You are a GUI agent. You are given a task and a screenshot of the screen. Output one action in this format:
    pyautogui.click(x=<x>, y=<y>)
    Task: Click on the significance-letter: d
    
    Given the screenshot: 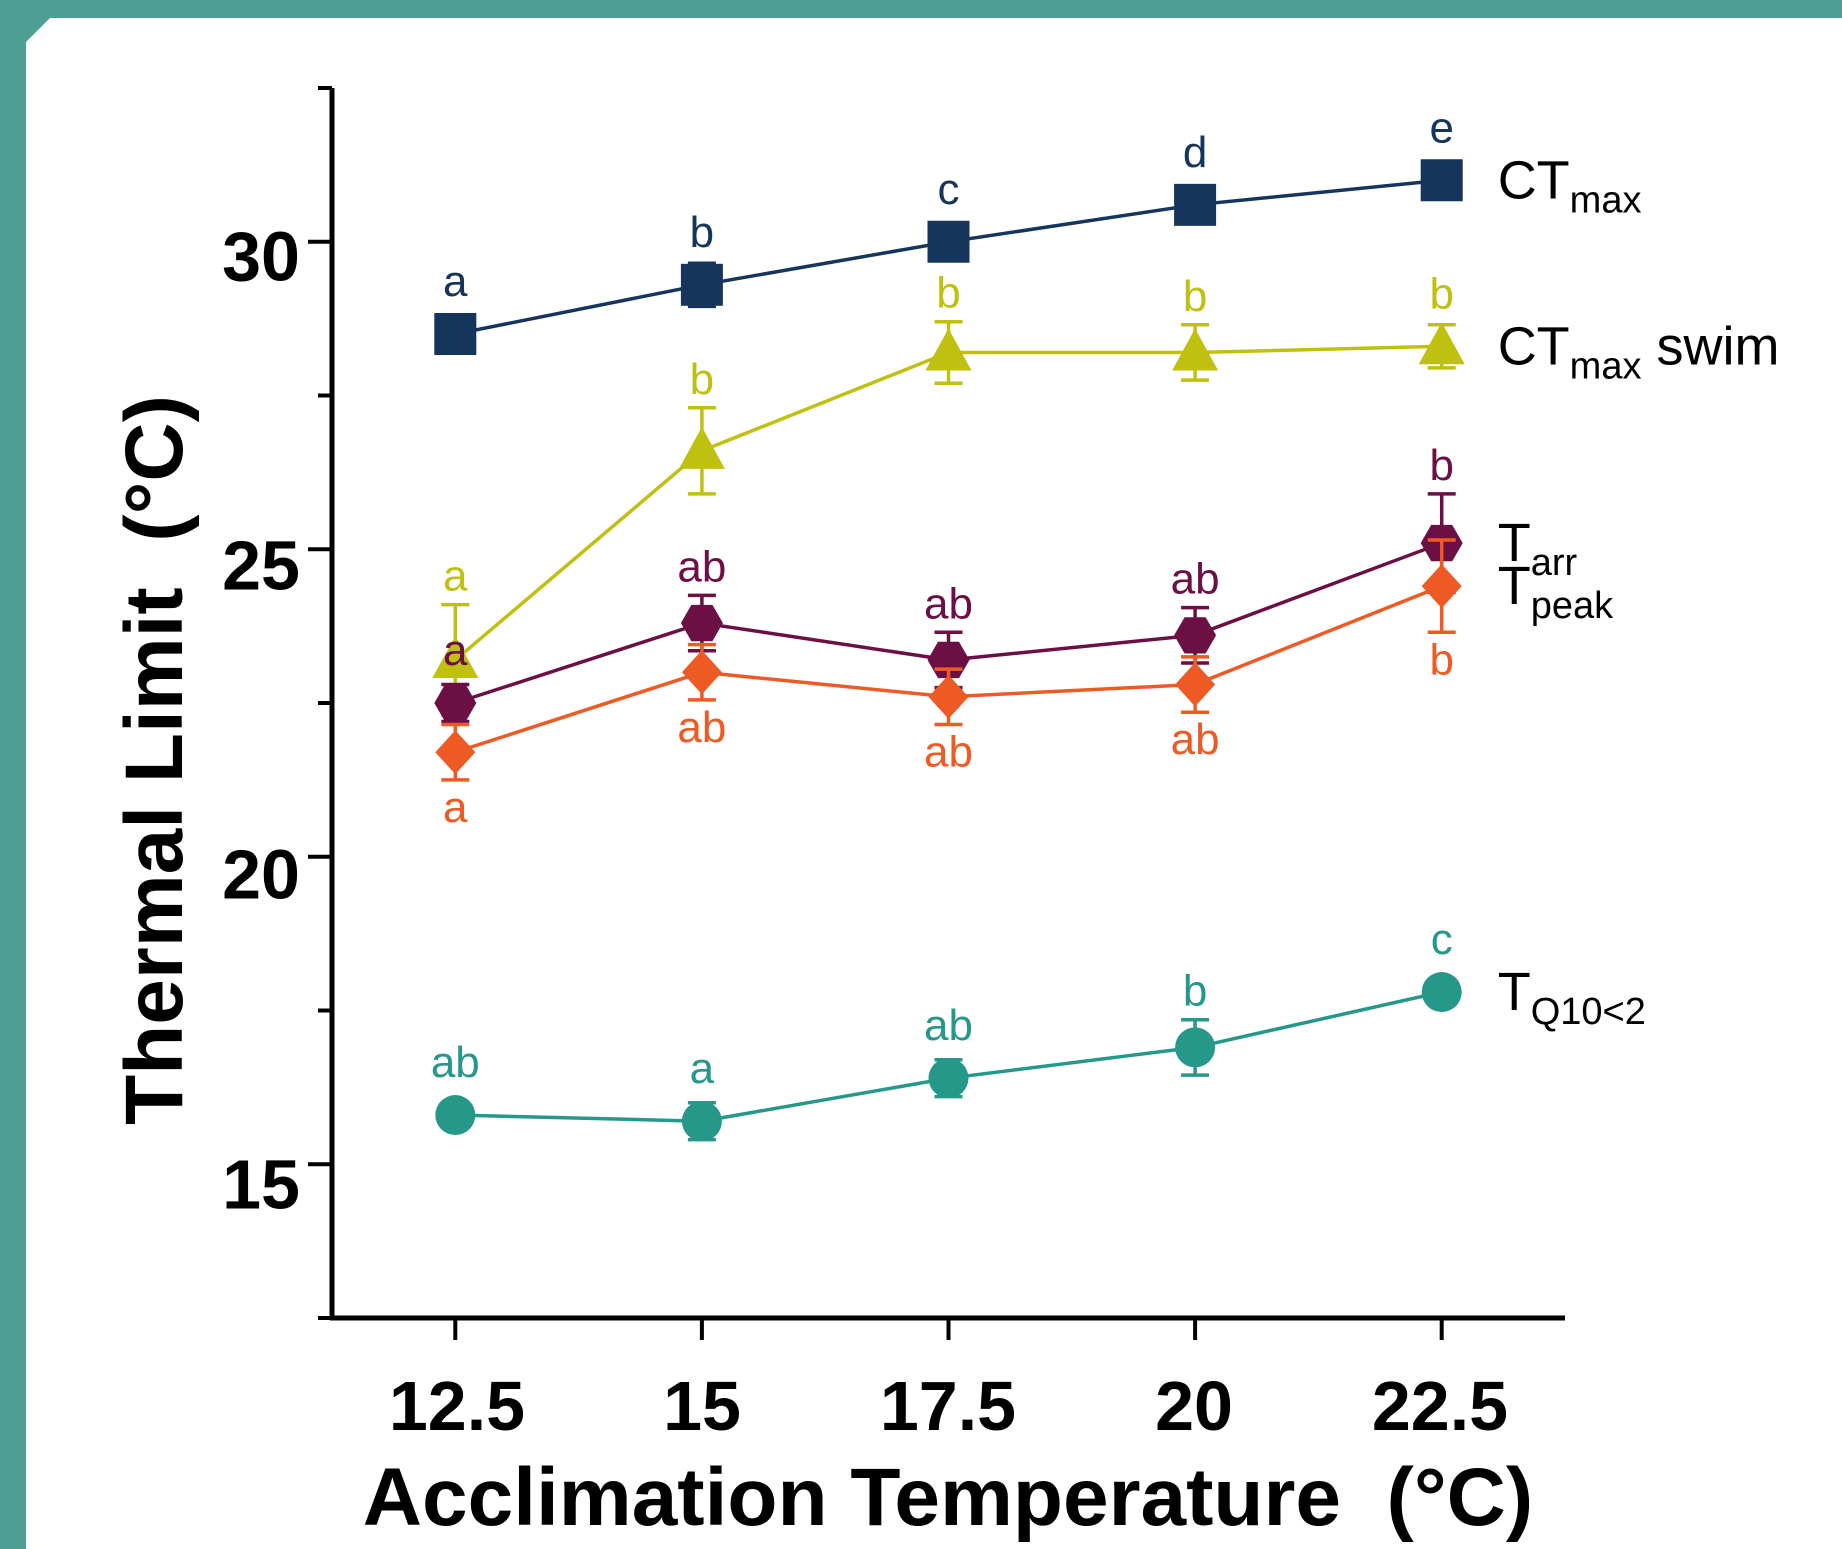 What is the action you would take?
    pyautogui.click(x=1195, y=152)
    